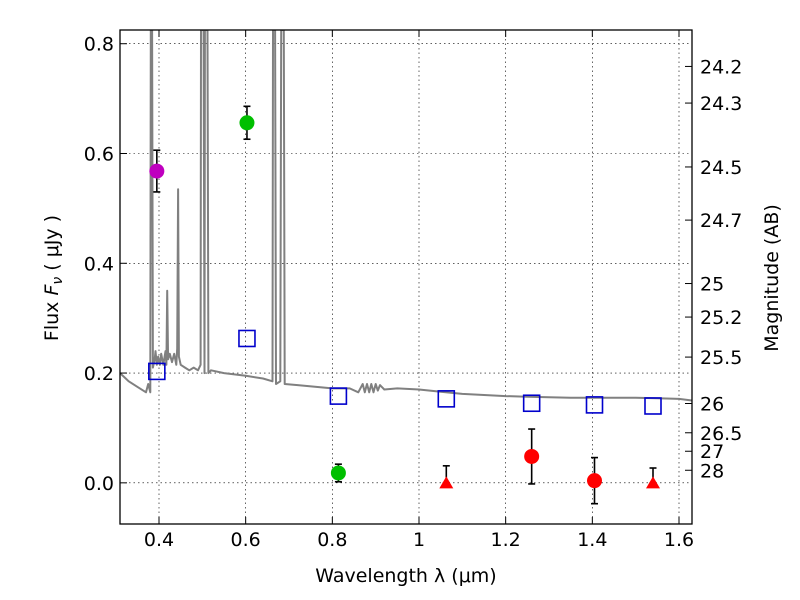 The width and height of the screenshot is (800, 600). I want to click on y-tick-label: 0.0, so click(99, 484).